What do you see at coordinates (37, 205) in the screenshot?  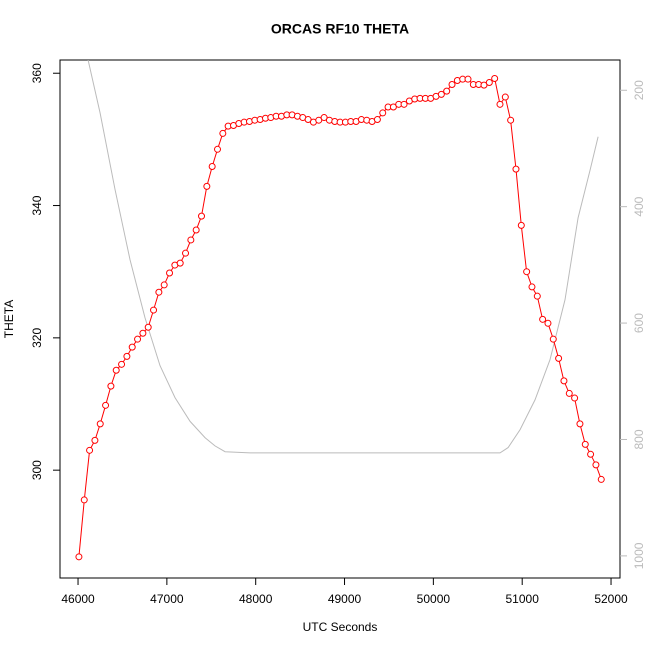 I see `y-tick-label: 340` at bounding box center [37, 205].